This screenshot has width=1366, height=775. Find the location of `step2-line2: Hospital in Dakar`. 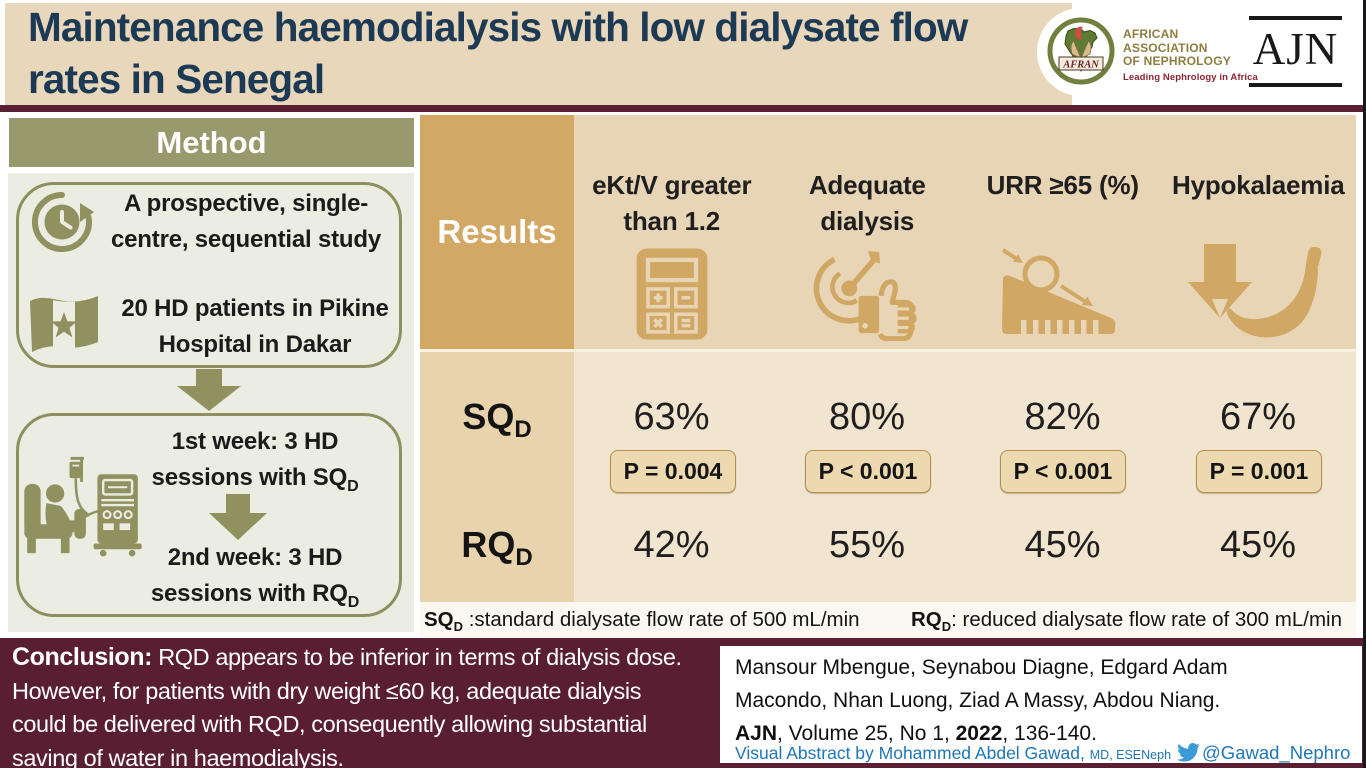

step2-line2: Hospital in Dakar is located at coordinates (255, 344).